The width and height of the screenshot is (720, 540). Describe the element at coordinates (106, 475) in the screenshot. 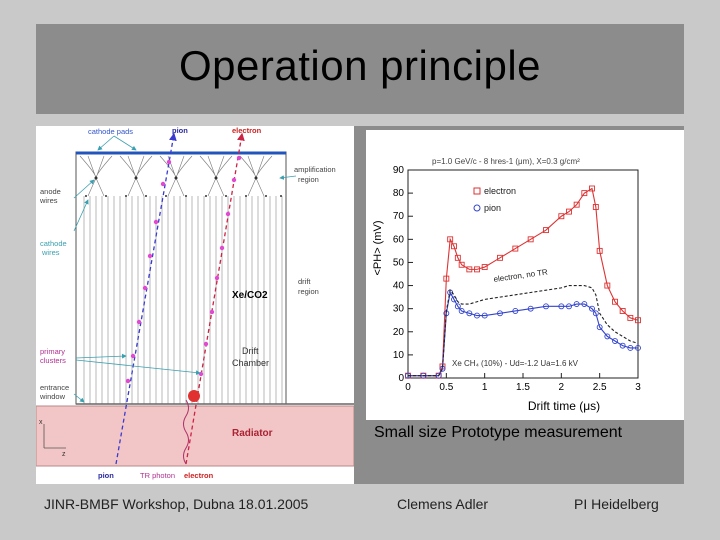

I see `label-pion-bottom: pion` at that location.